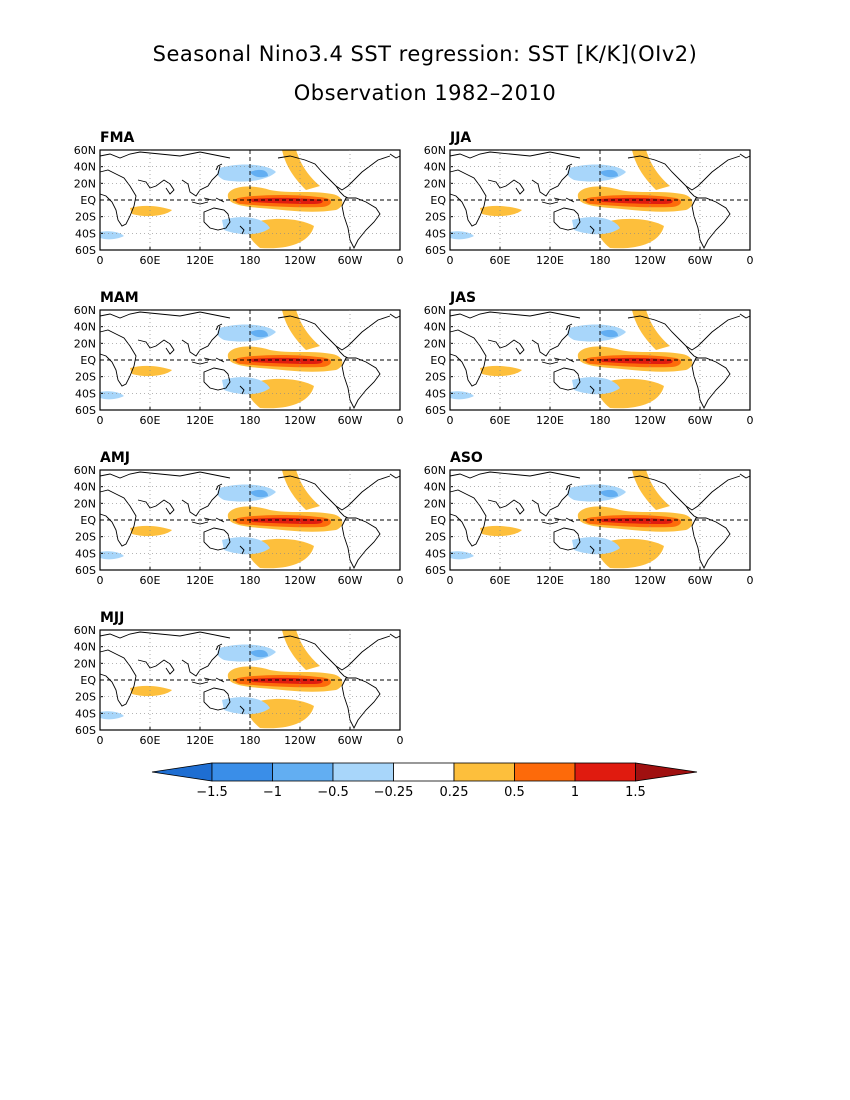  Describe the element at coordinates (250, 350) in the screenshot. I see `map-panel-mam: MAM` at that location.